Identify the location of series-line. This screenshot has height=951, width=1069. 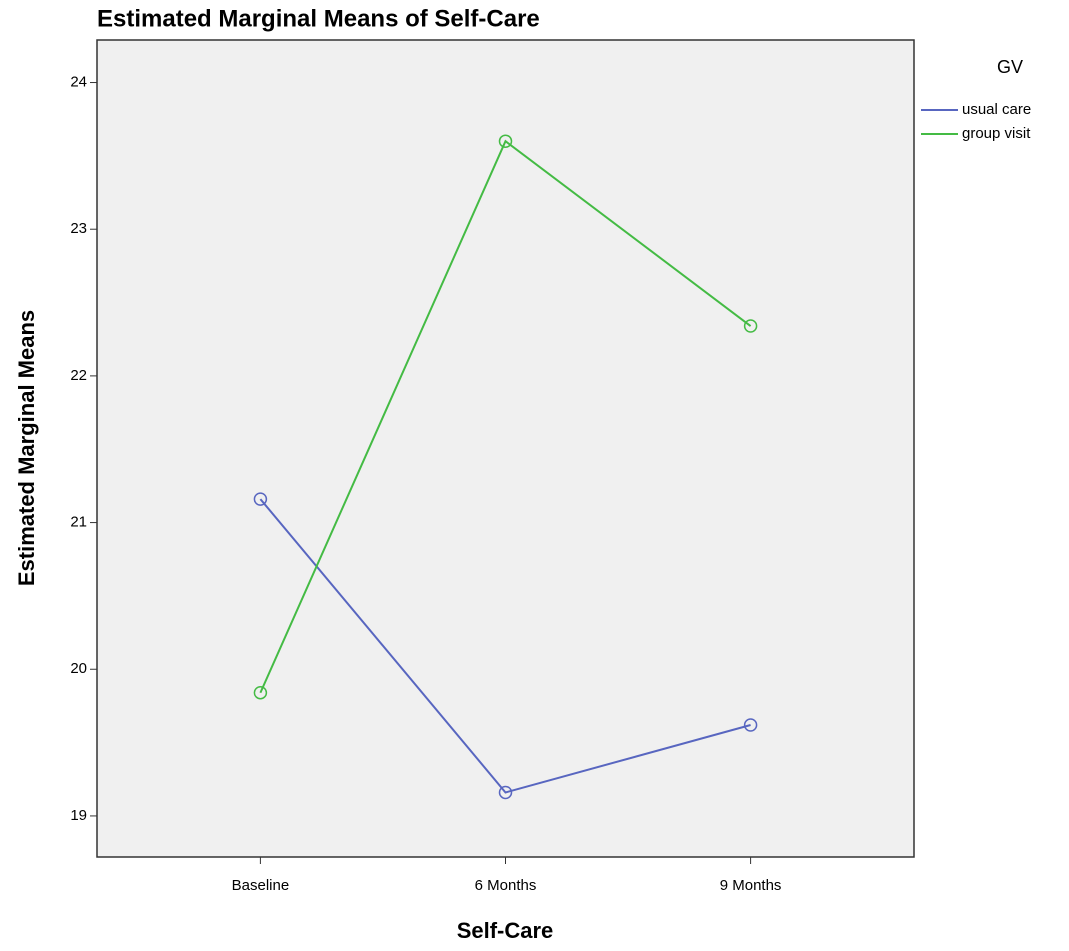
(505, 646).